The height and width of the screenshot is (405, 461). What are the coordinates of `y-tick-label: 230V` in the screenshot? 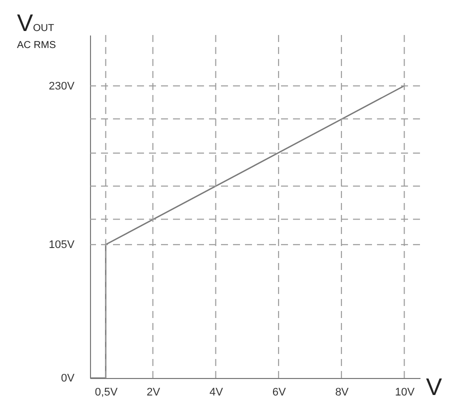 It's located at (62, 86).